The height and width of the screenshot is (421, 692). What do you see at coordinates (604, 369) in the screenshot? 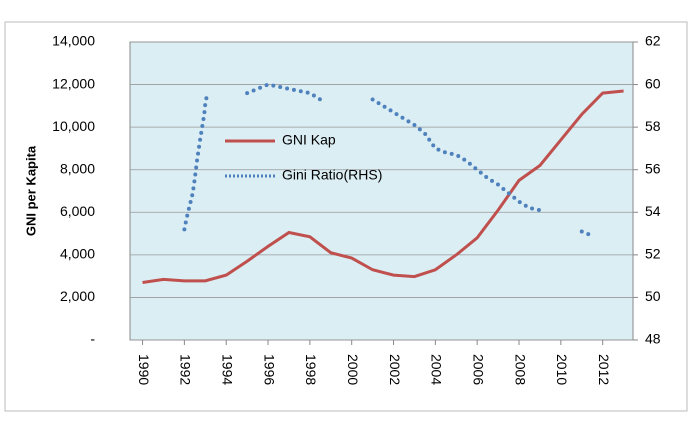
I see `x-tick-label: 2012` at bounding box center [604, 369].